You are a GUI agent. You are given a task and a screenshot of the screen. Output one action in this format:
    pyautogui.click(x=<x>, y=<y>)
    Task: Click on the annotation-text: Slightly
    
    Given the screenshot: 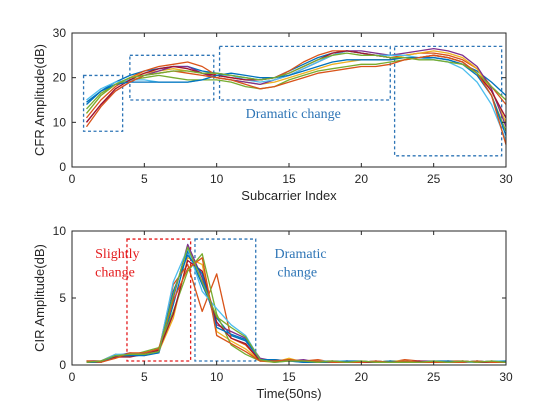 What is the action you would take?
    pyautogui.click(x=117, y=254)
    